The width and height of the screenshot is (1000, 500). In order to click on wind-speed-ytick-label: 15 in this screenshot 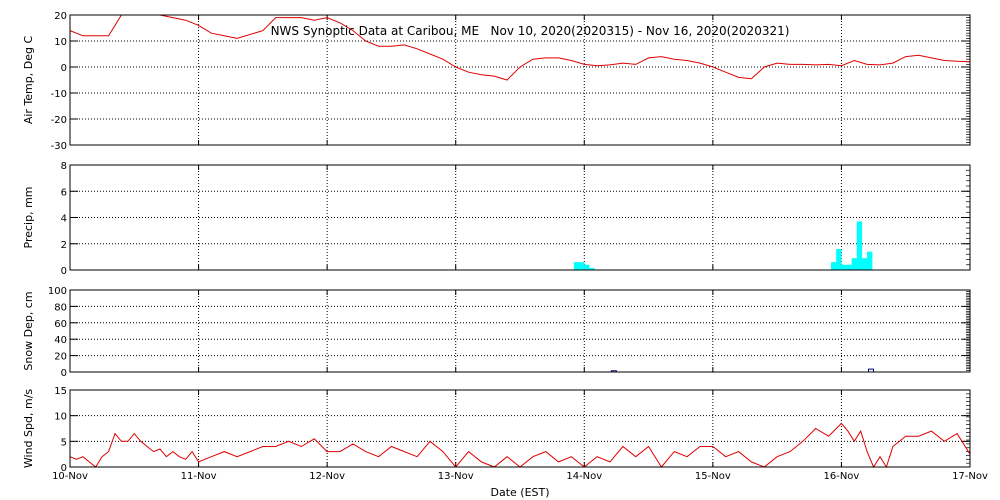, I will do `click(60, 391)`.